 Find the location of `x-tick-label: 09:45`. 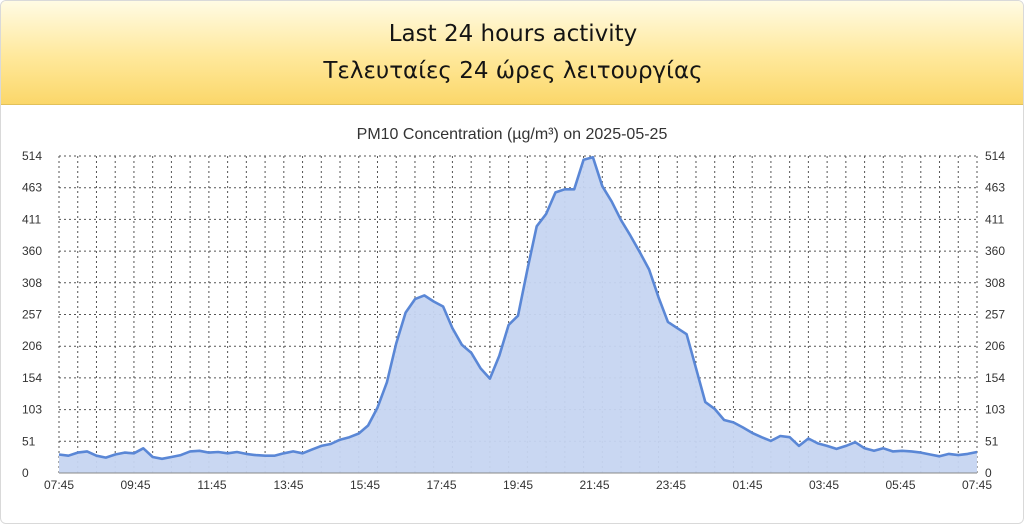

x-tick-label: 09:45 is located at coordinates (135, 485).